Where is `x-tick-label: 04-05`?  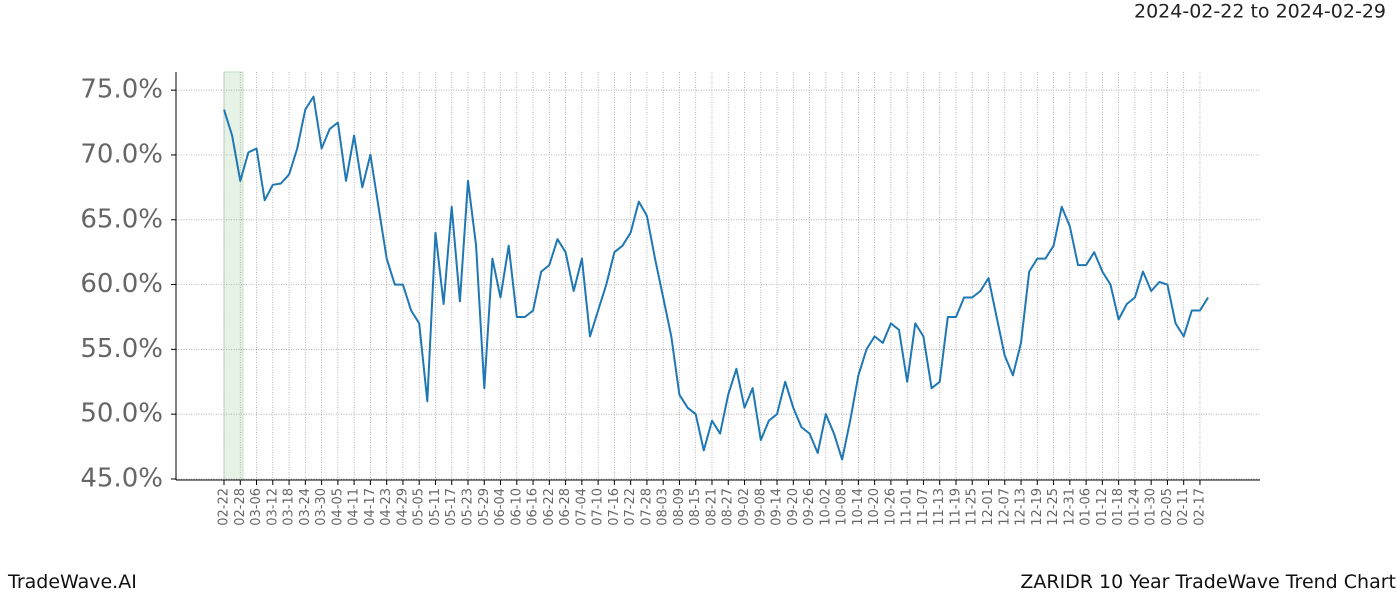
x-tick-label: 04-05 is located at coordinates (337, 507).